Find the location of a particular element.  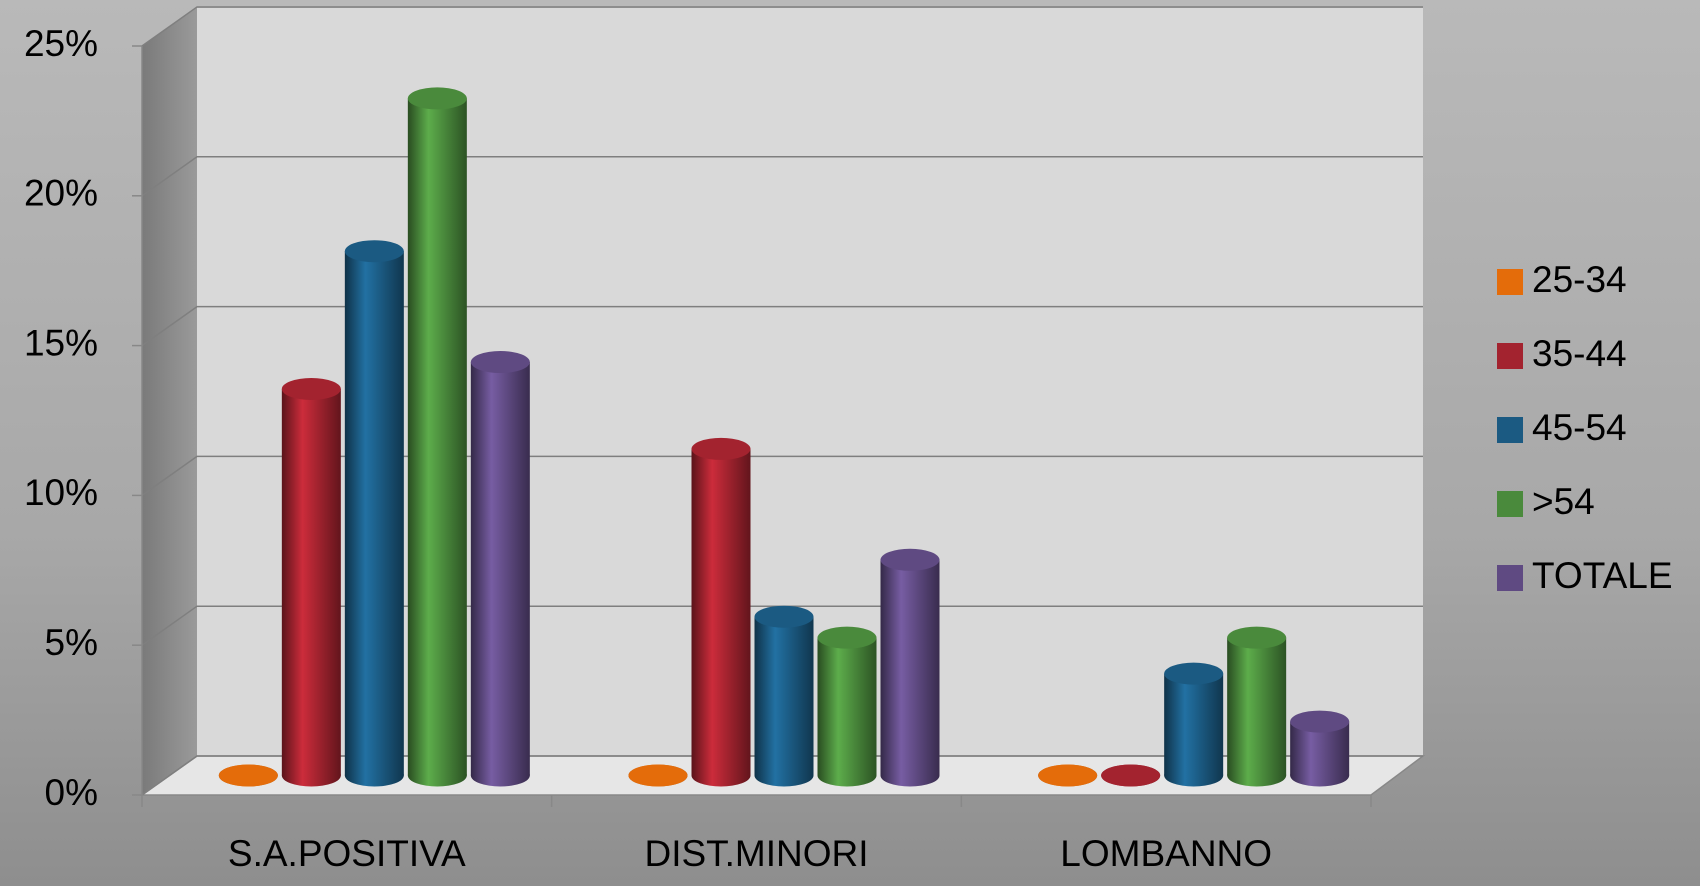

legend-label: TOTALE is located at coordinates (1602, 575).